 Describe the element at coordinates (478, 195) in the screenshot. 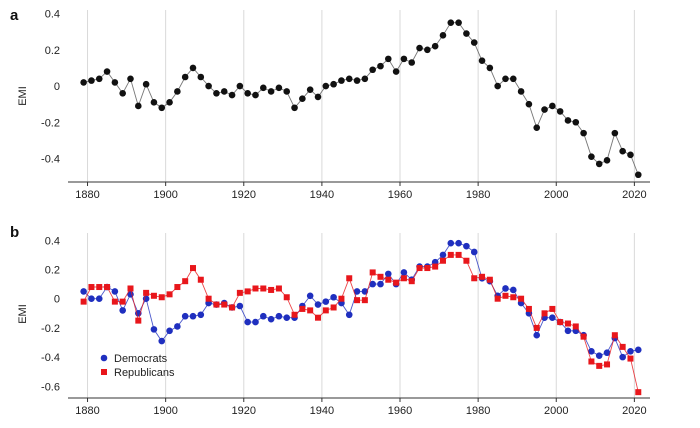

I see `x-tick-label: 1980` at that location.